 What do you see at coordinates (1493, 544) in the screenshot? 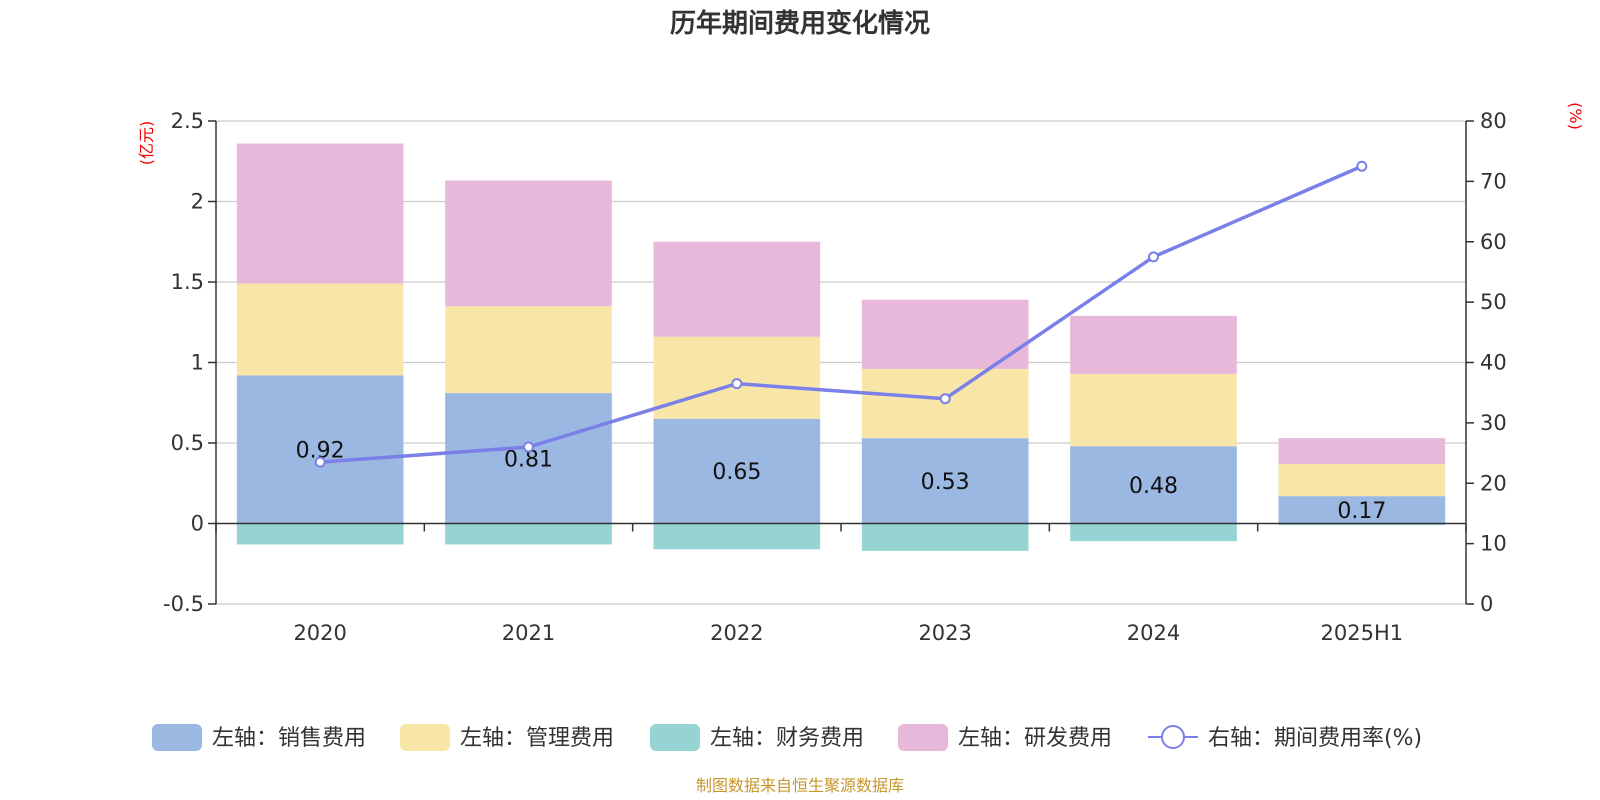
I see `right-axis-tick-label: 10` at bounding box center [1493, 544].